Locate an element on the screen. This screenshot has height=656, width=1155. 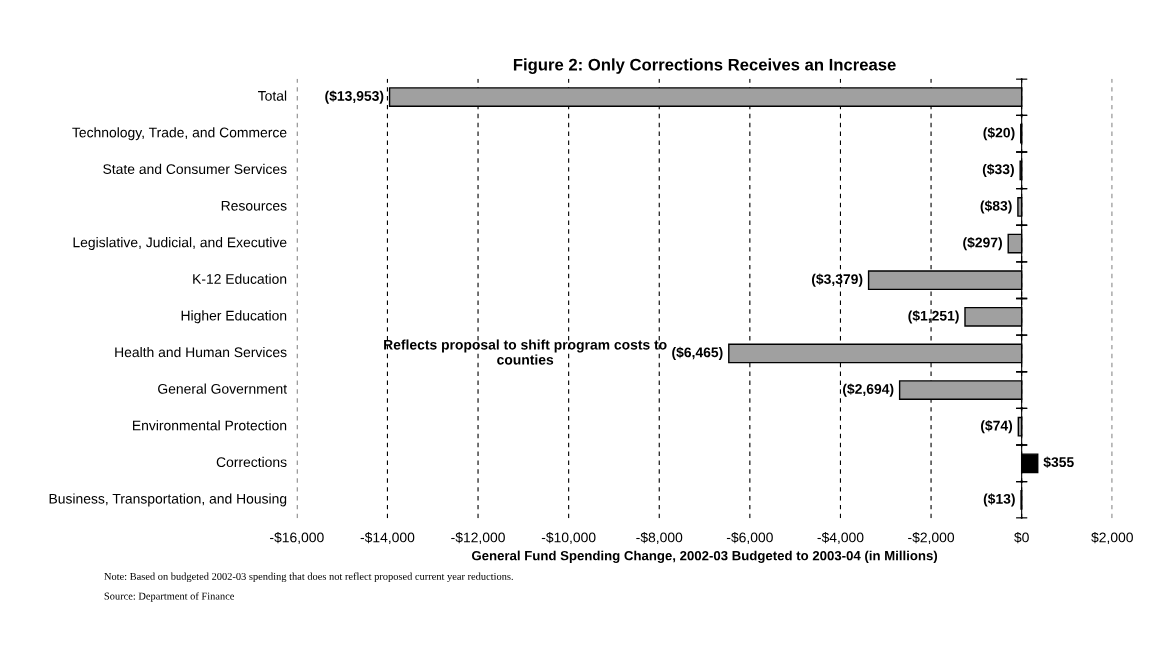
x-tick-label: -$2,000 is located at coordinates (931, 537).